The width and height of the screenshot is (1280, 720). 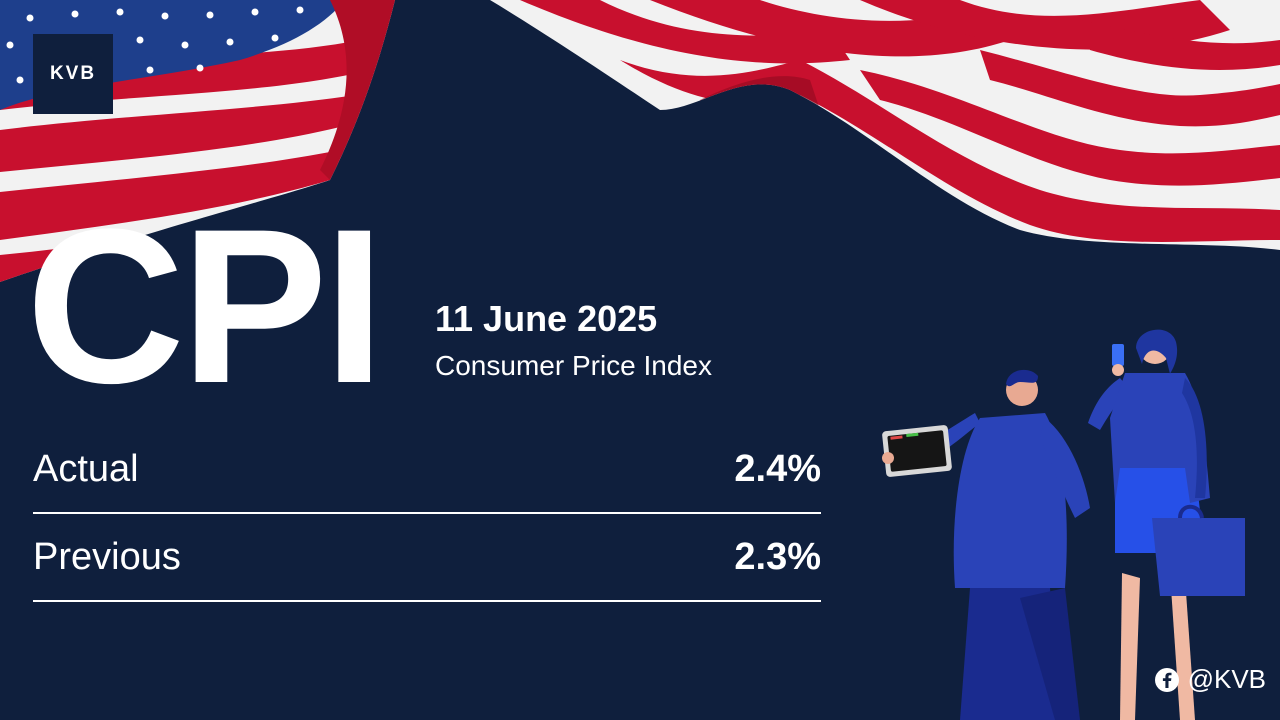 What do you see at coordinates (86, 469) in the screenshot?
I see `stat-label: Actual` at bounding box center [86, 469].